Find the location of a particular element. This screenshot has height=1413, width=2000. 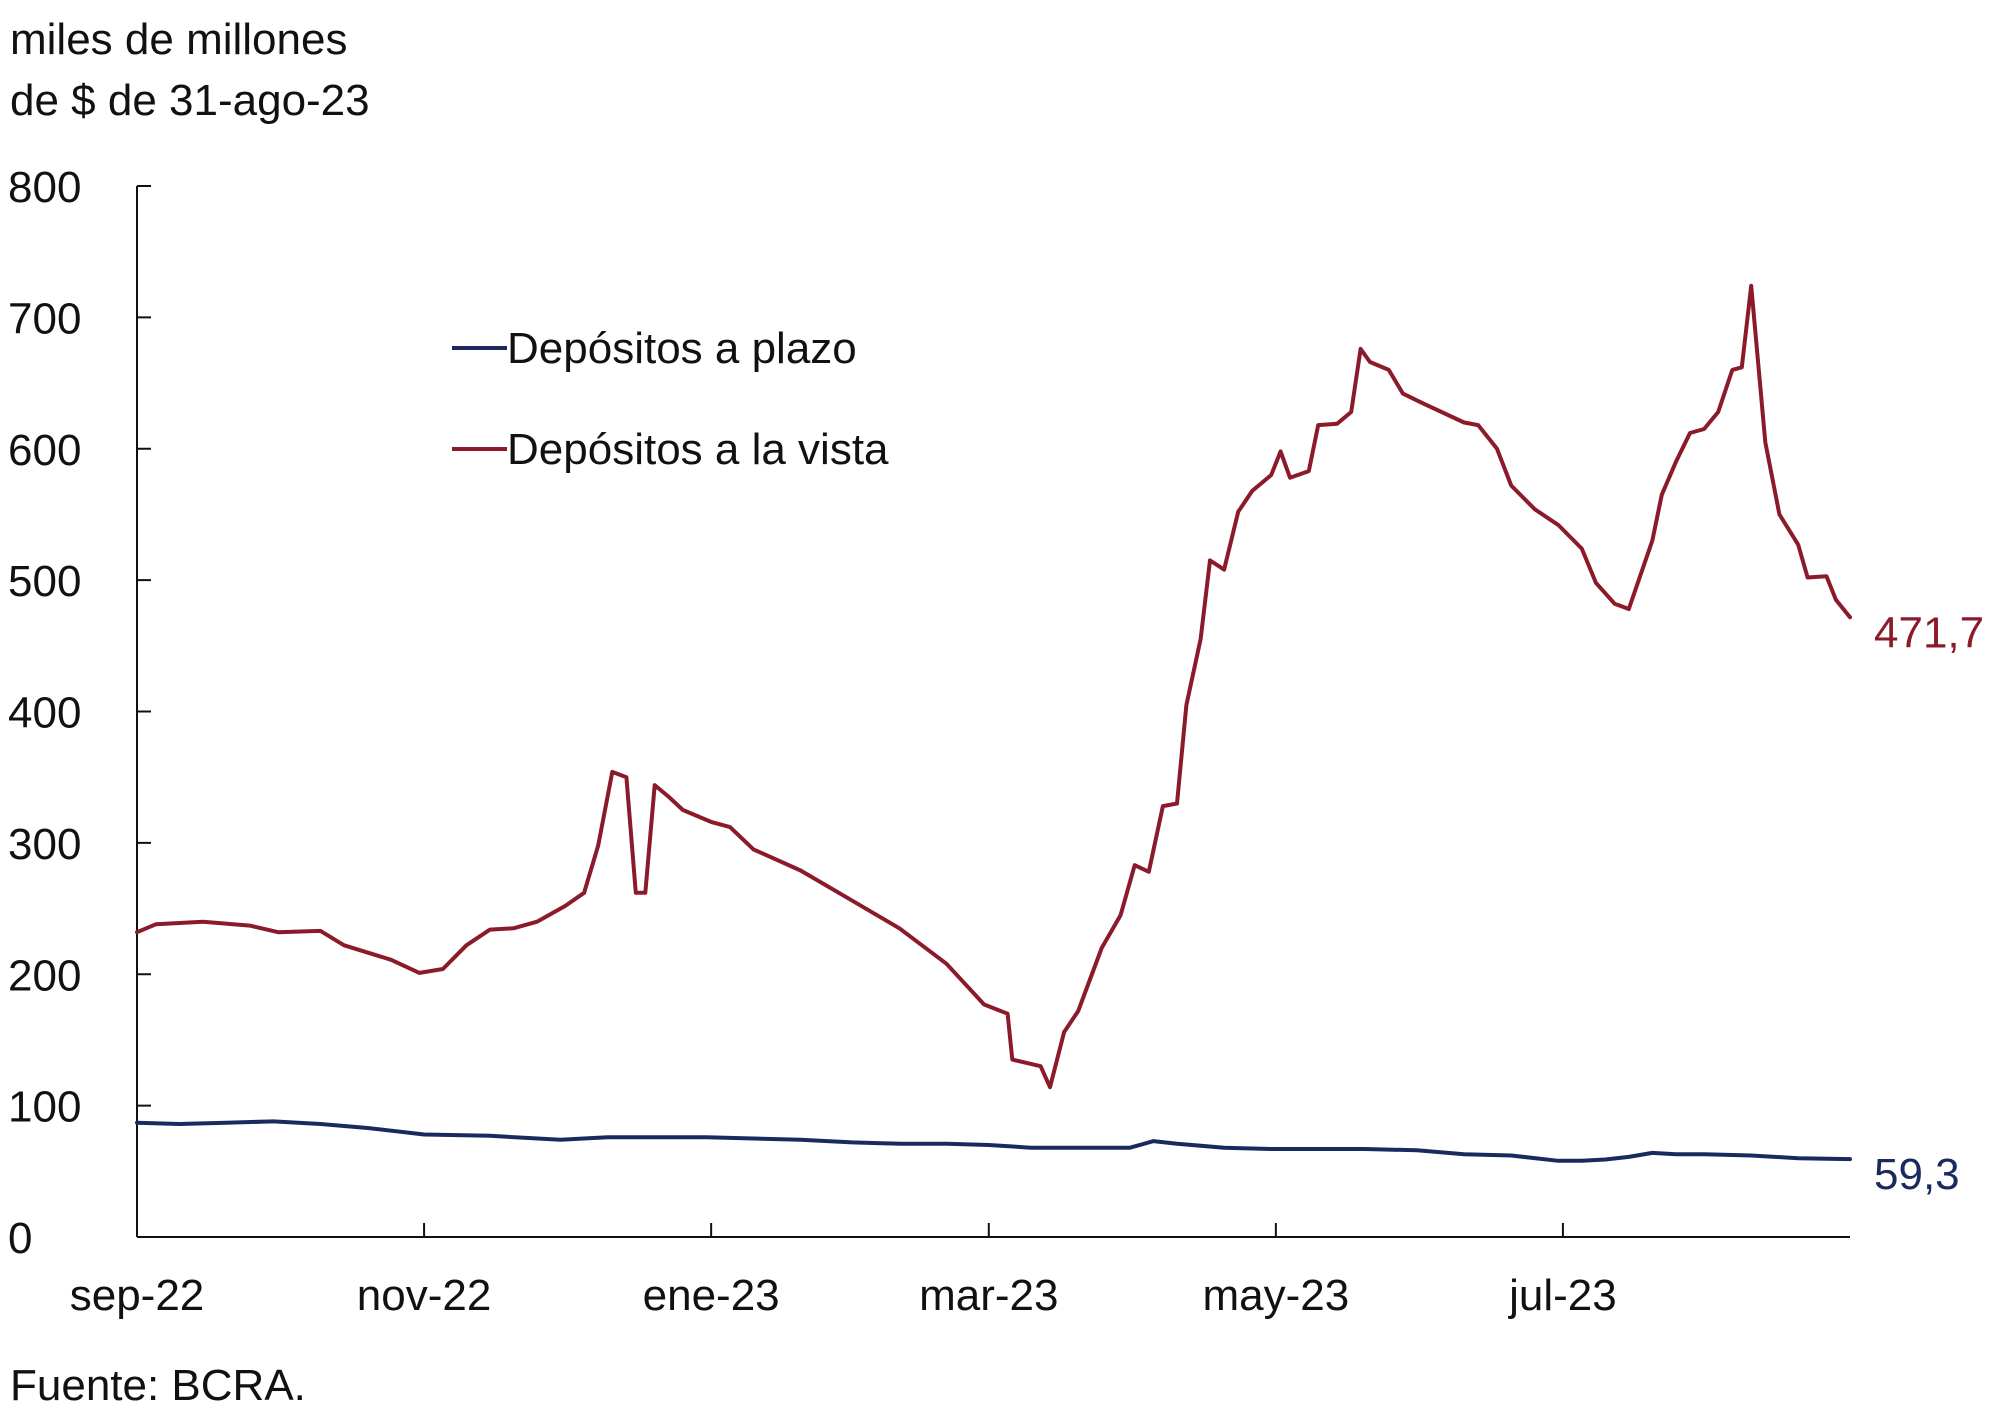

y-tick-label: 0 is located at coordinates (20, 1238).